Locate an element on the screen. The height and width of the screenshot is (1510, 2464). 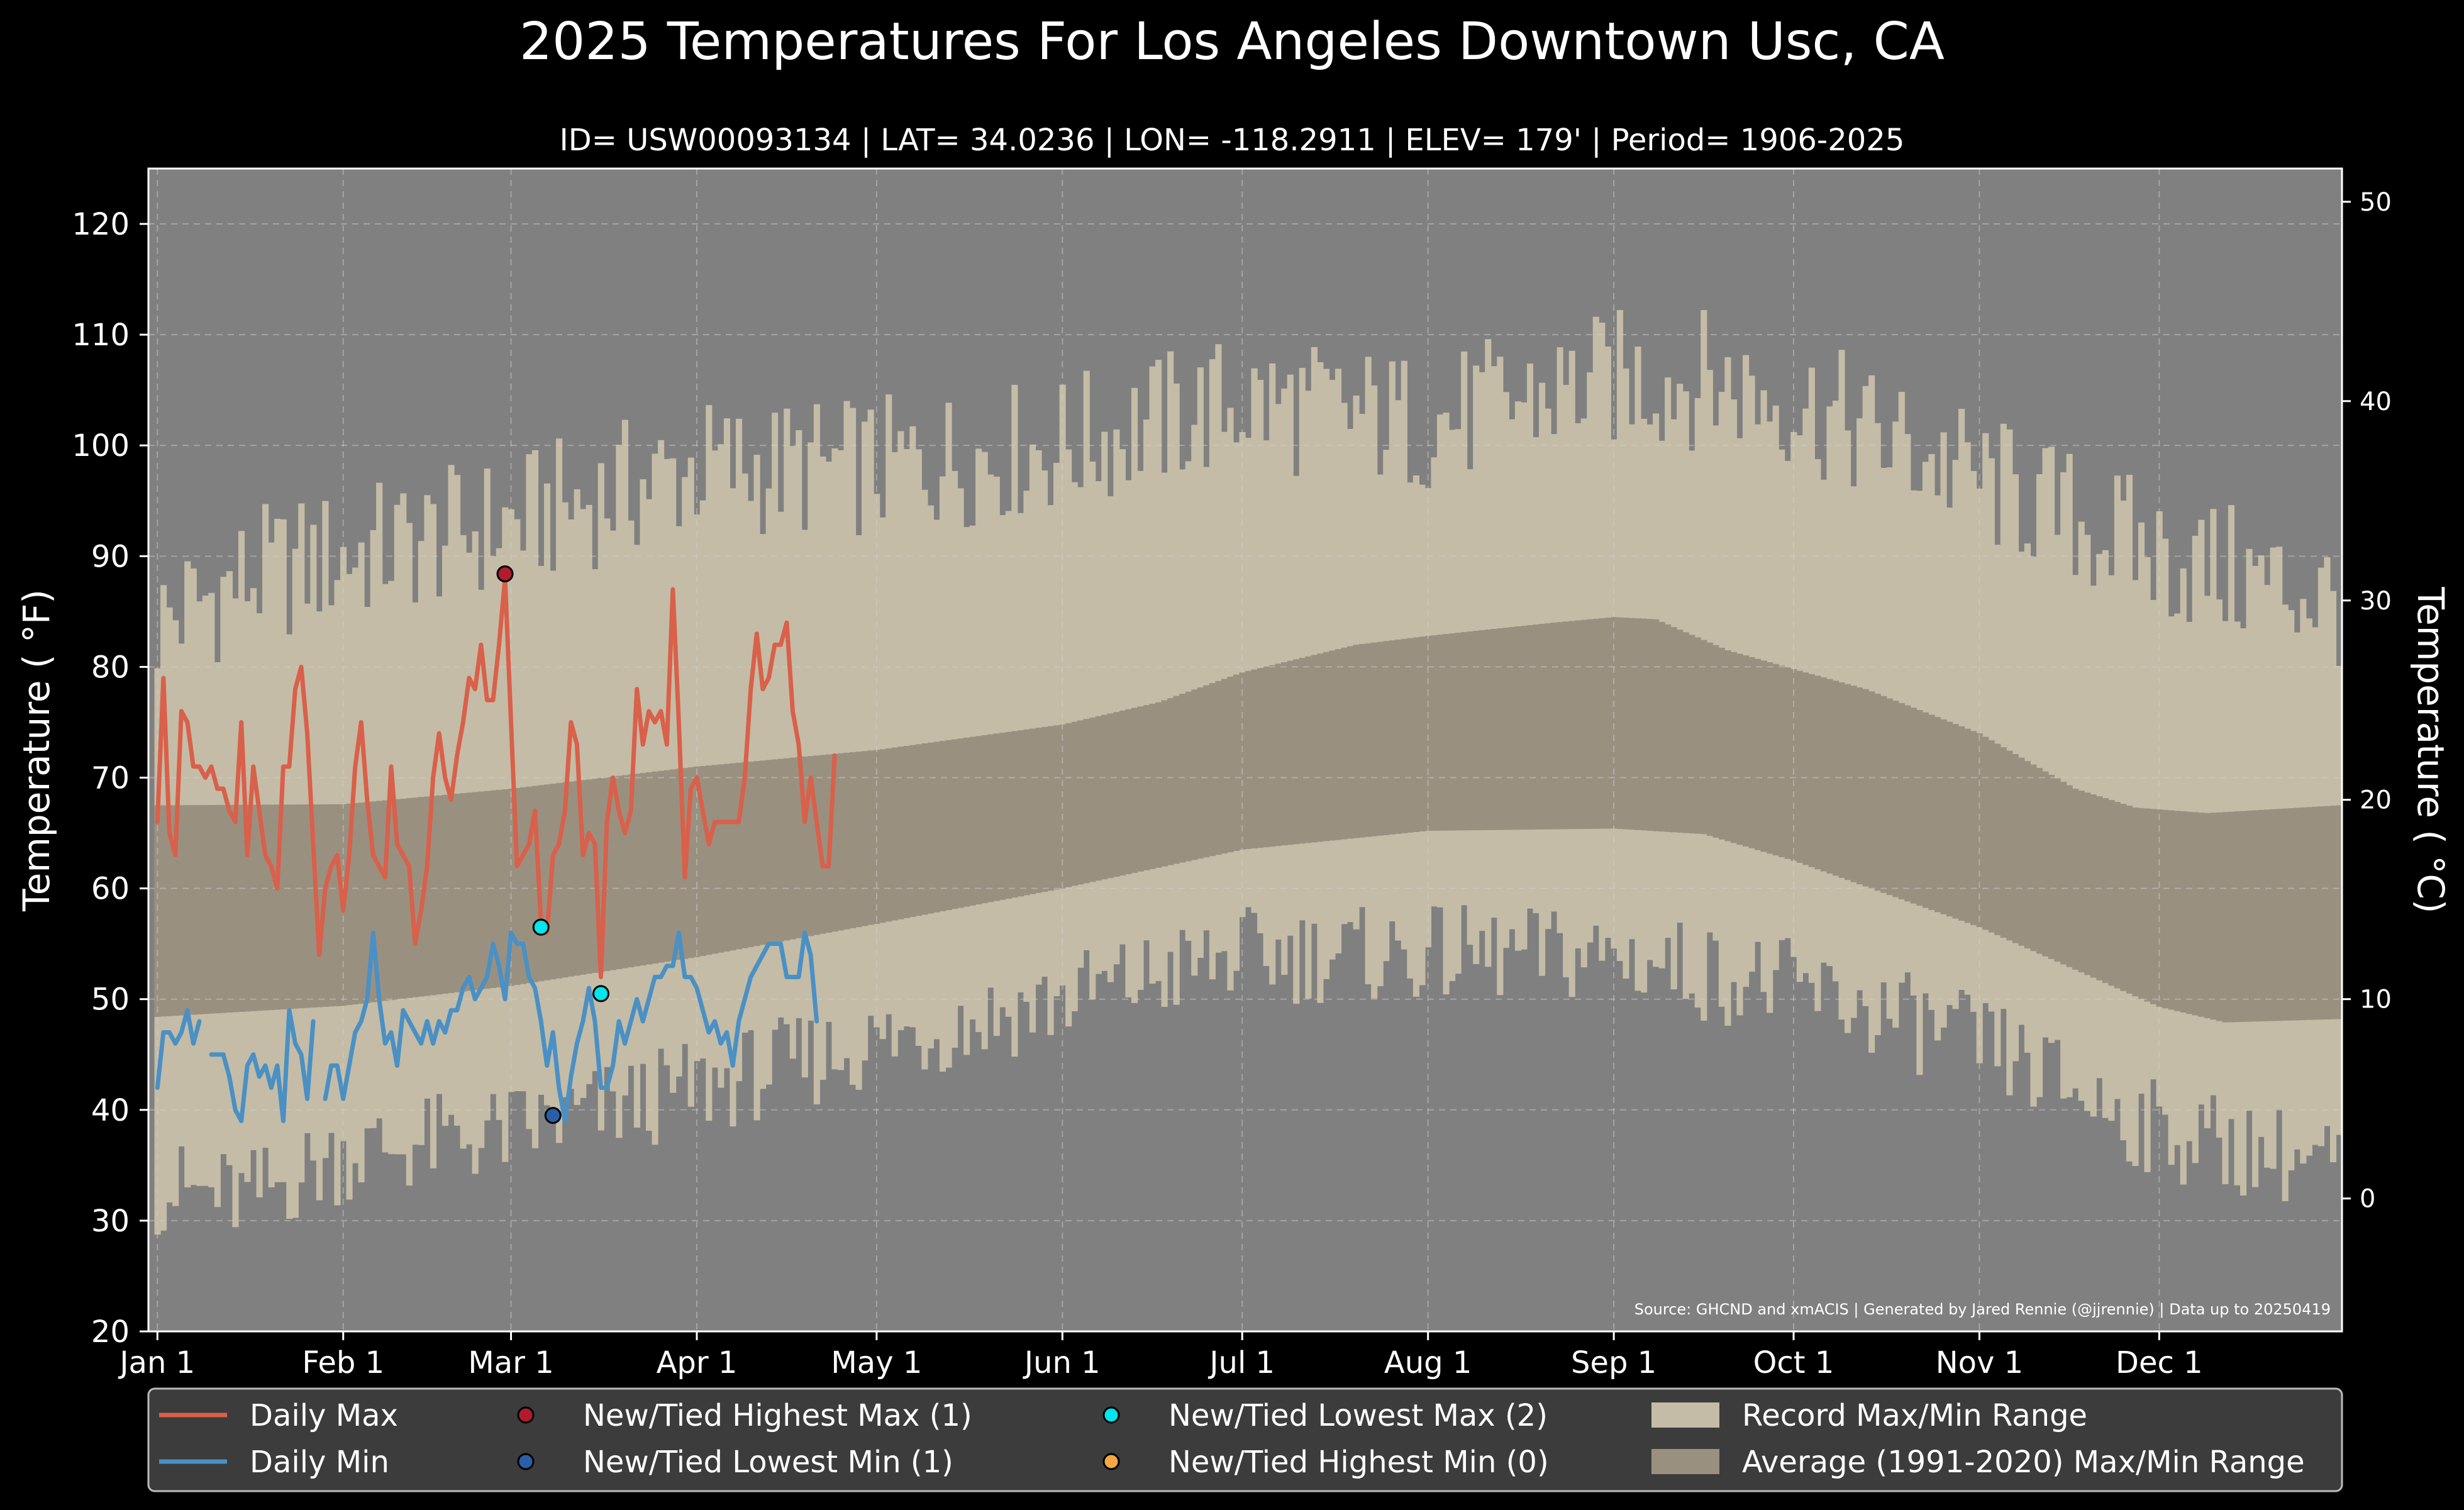
x-tick-label: Jul 1 is located at coordinates (1241, 1362).